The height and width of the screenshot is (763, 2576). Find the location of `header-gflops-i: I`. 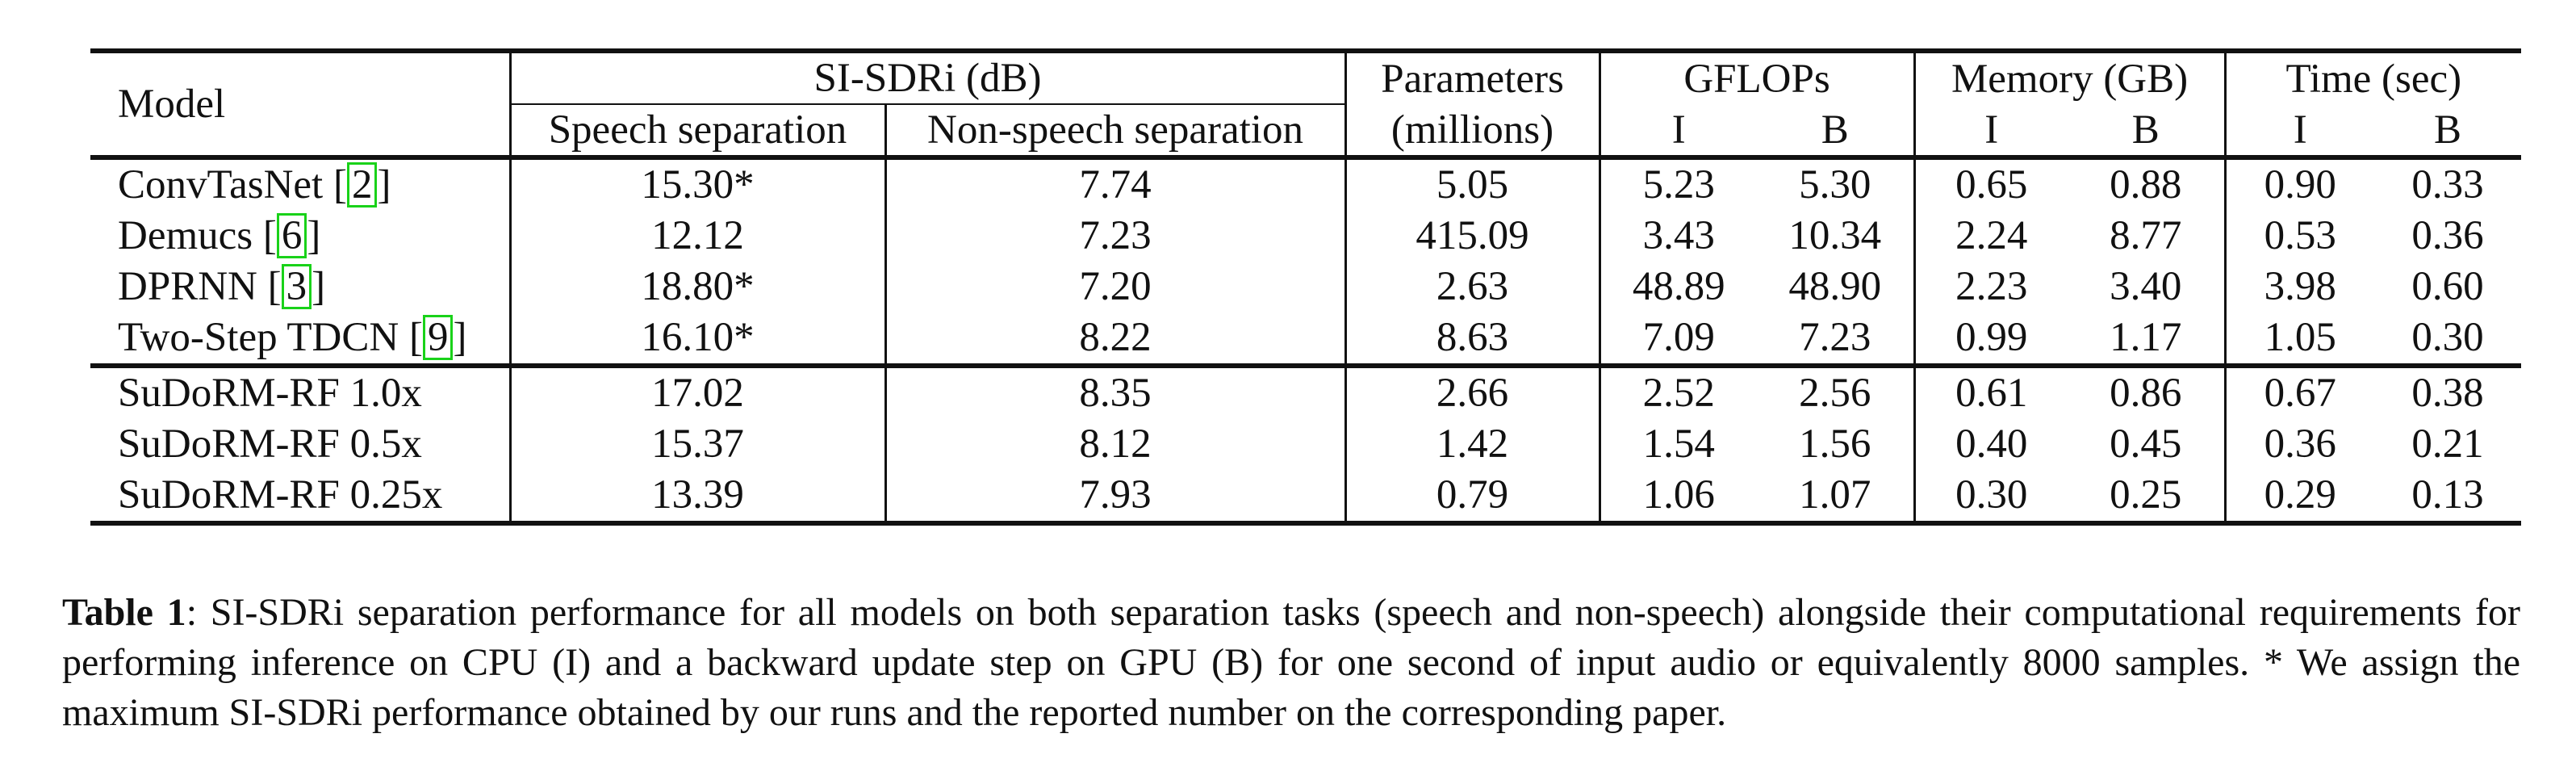

header-gflops-i: I is located at coordinates (1678, 130).